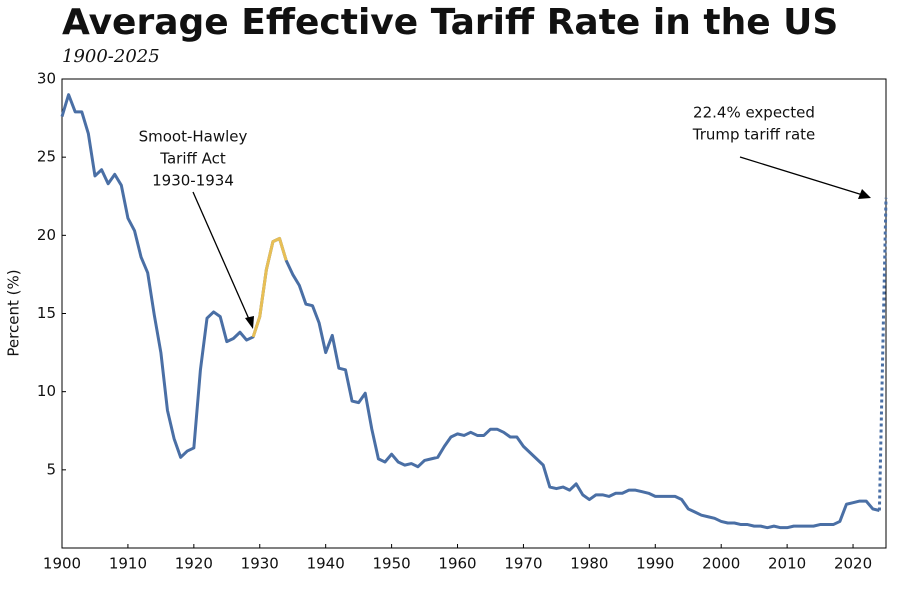 The height and width of the screenshot is (600, 914). I want to click on x-tick-label: 1930, so click(260, 564).